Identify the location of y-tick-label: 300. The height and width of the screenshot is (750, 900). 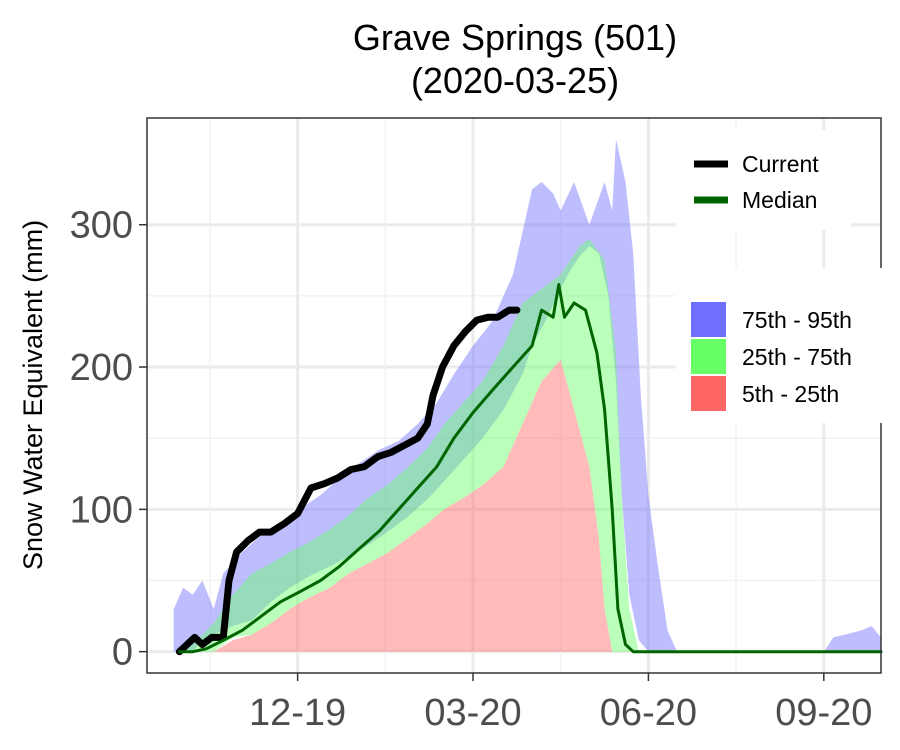
(101, 226).